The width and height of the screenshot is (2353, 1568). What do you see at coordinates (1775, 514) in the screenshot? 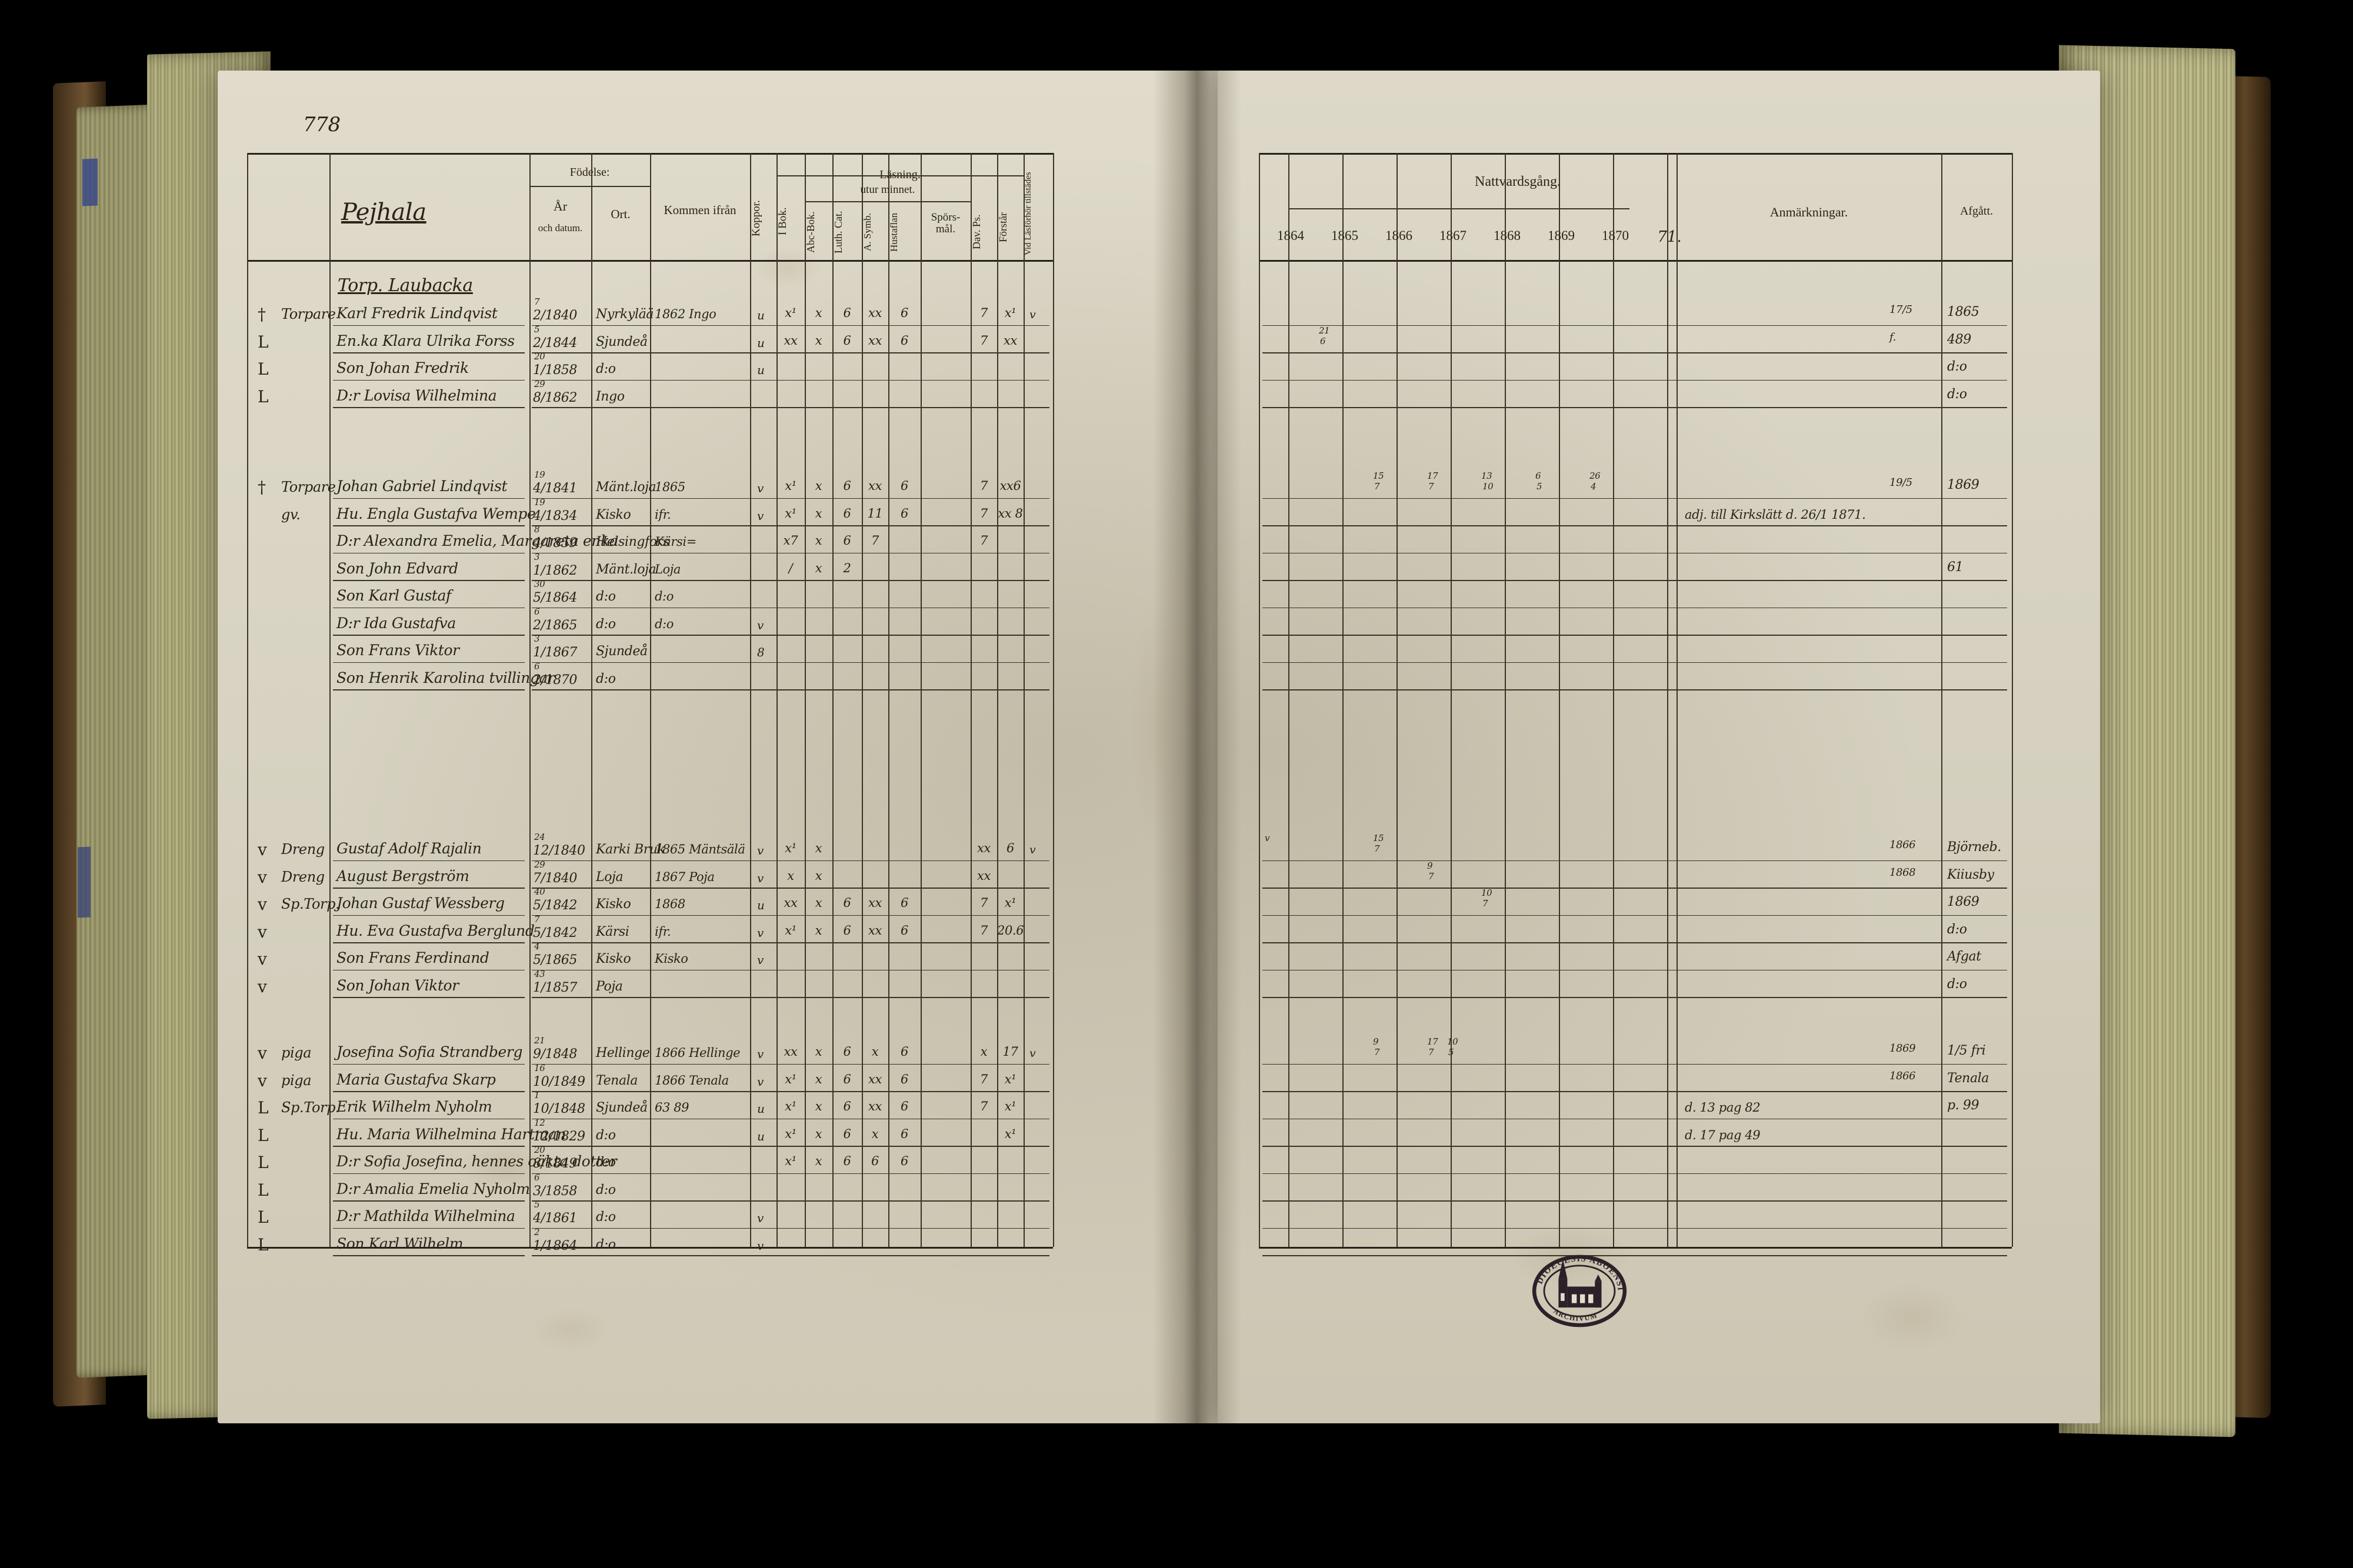
I see `row-notes: adj. till Kirkslätt d. 26/1 1871.` at bounding box center [1775, 514].